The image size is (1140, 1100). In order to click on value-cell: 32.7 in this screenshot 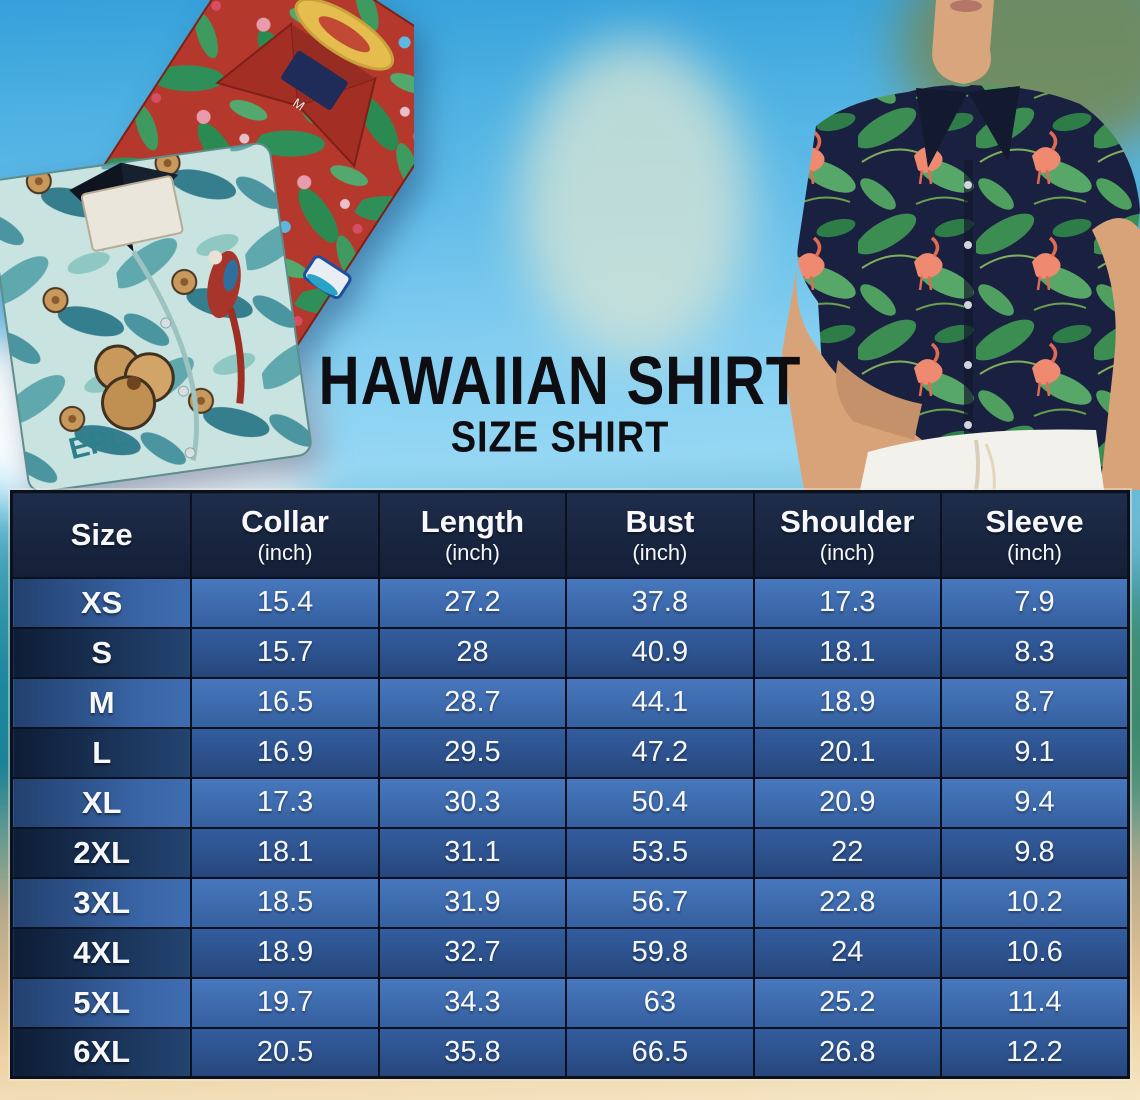, I will do `click(472, 952)`.